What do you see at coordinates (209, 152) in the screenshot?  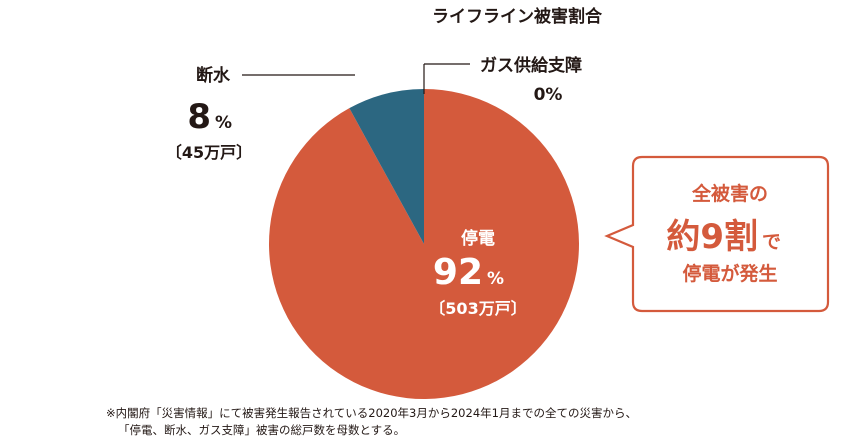 I see `water-detail: 〔45万戸〕` at bounding box center [209, 152].